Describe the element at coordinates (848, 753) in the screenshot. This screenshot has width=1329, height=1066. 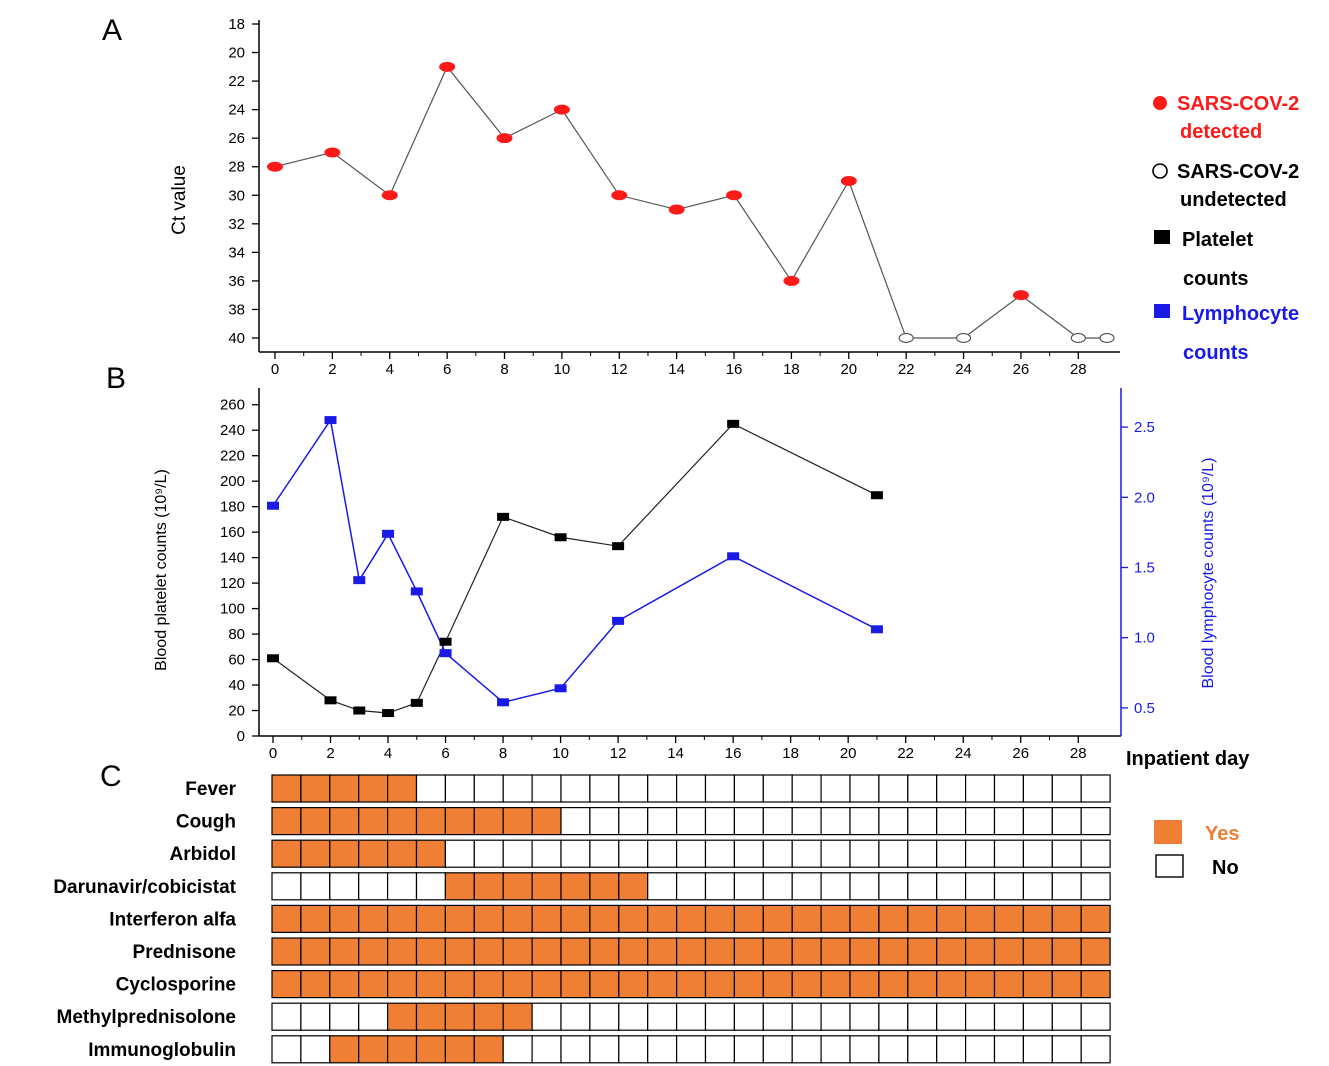
I see `panel-b-x-tick-label: 20` at that location.